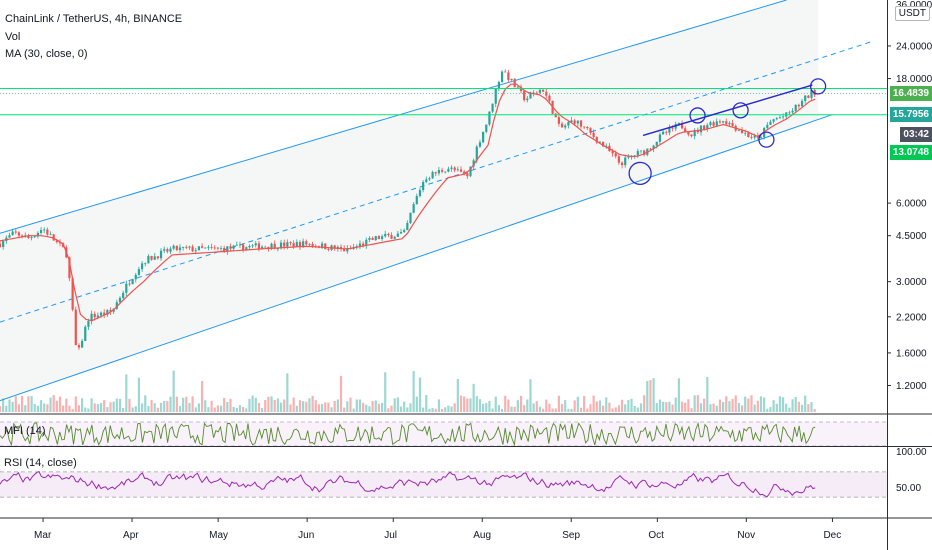 The height and width of the screenshot is (550, 932). Describe the element at coordinates (131, 535) in the screenshot. I see `time-tick-label: Apr` at that location.